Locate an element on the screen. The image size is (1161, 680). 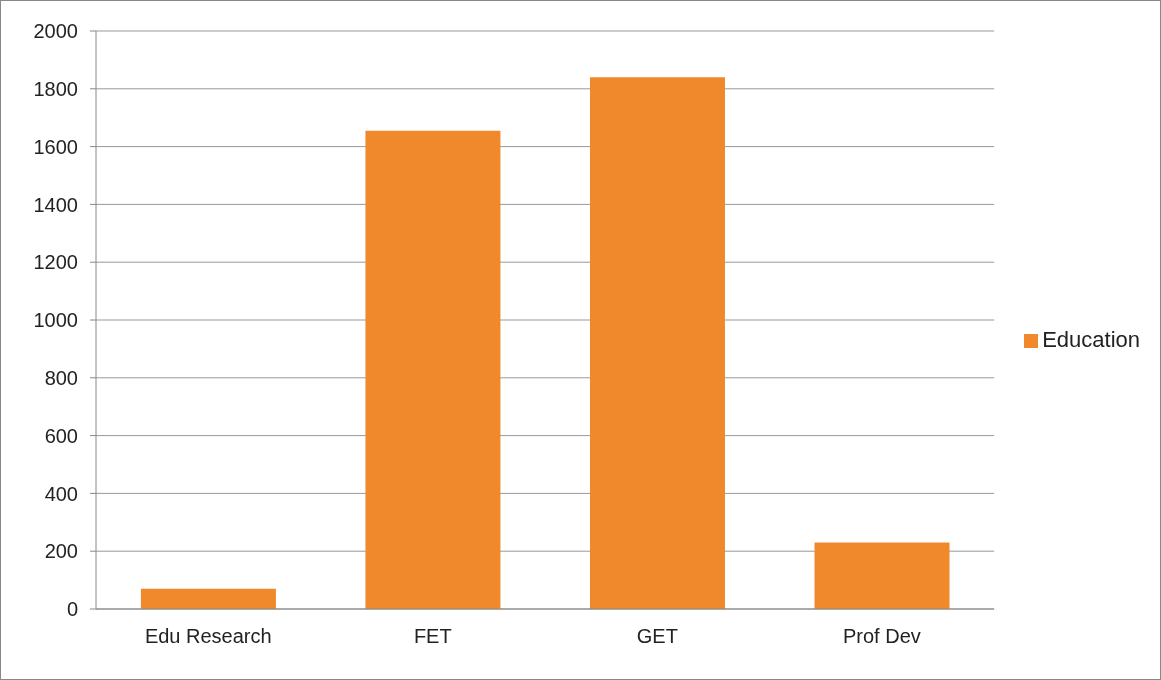
y-tick-label: 800 is located at coordinates (61, 377).